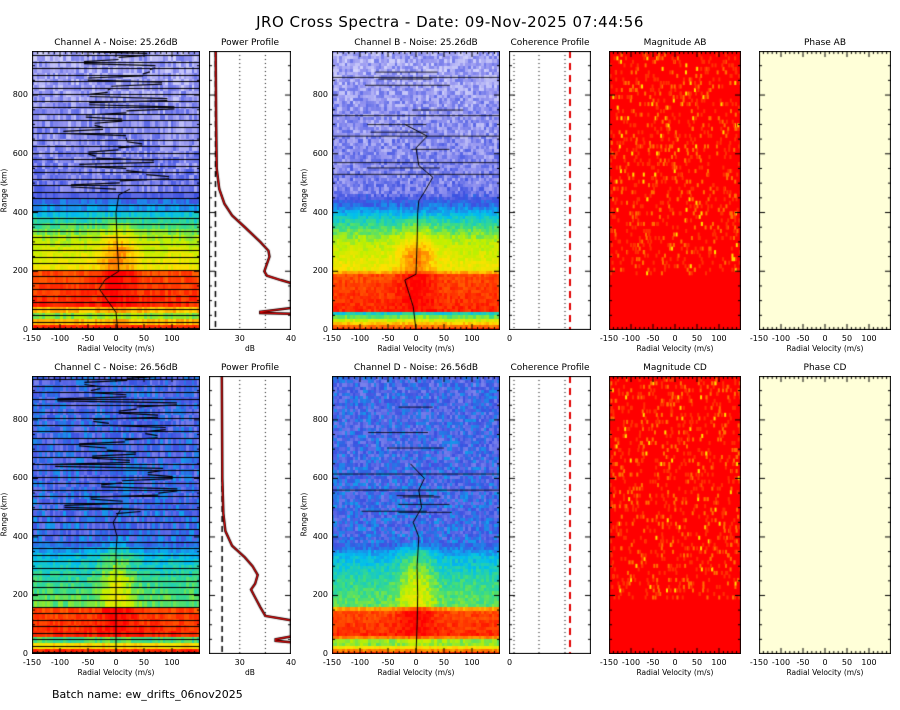 Image resolution: width=900 pixels, height=710 pixels. What do you see at coordinates (825, 43) in the screenshot?
I see `panel-title: Phase AB` at bounding box center [825, 43].